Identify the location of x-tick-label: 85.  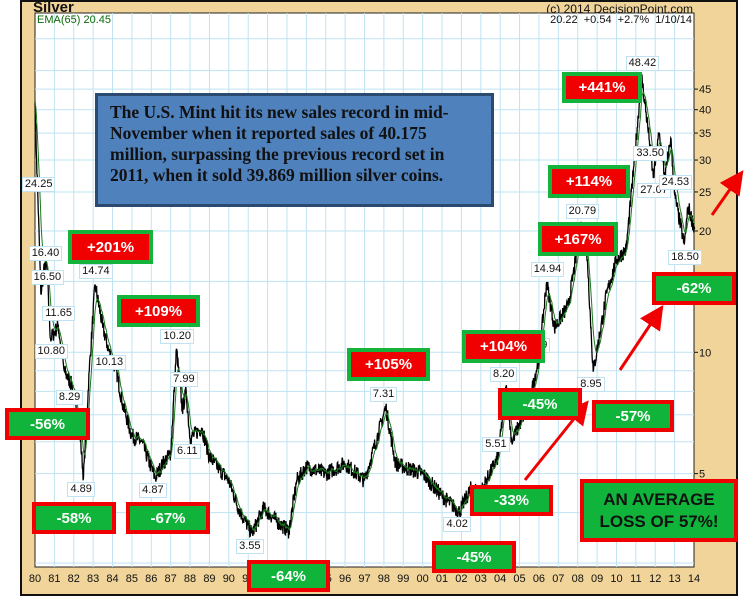
(132, 579).